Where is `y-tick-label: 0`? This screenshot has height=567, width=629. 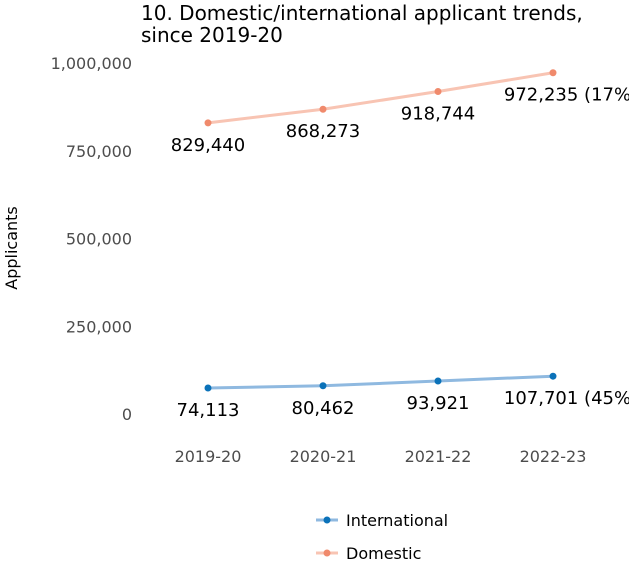 y-tick-label: 0 is located at coordinates (127, 414).